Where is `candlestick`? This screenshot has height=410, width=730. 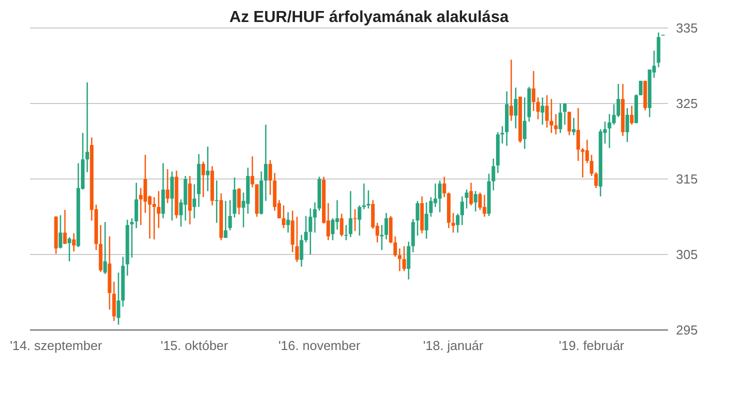
candlestick is located at coordinates (640, 88).